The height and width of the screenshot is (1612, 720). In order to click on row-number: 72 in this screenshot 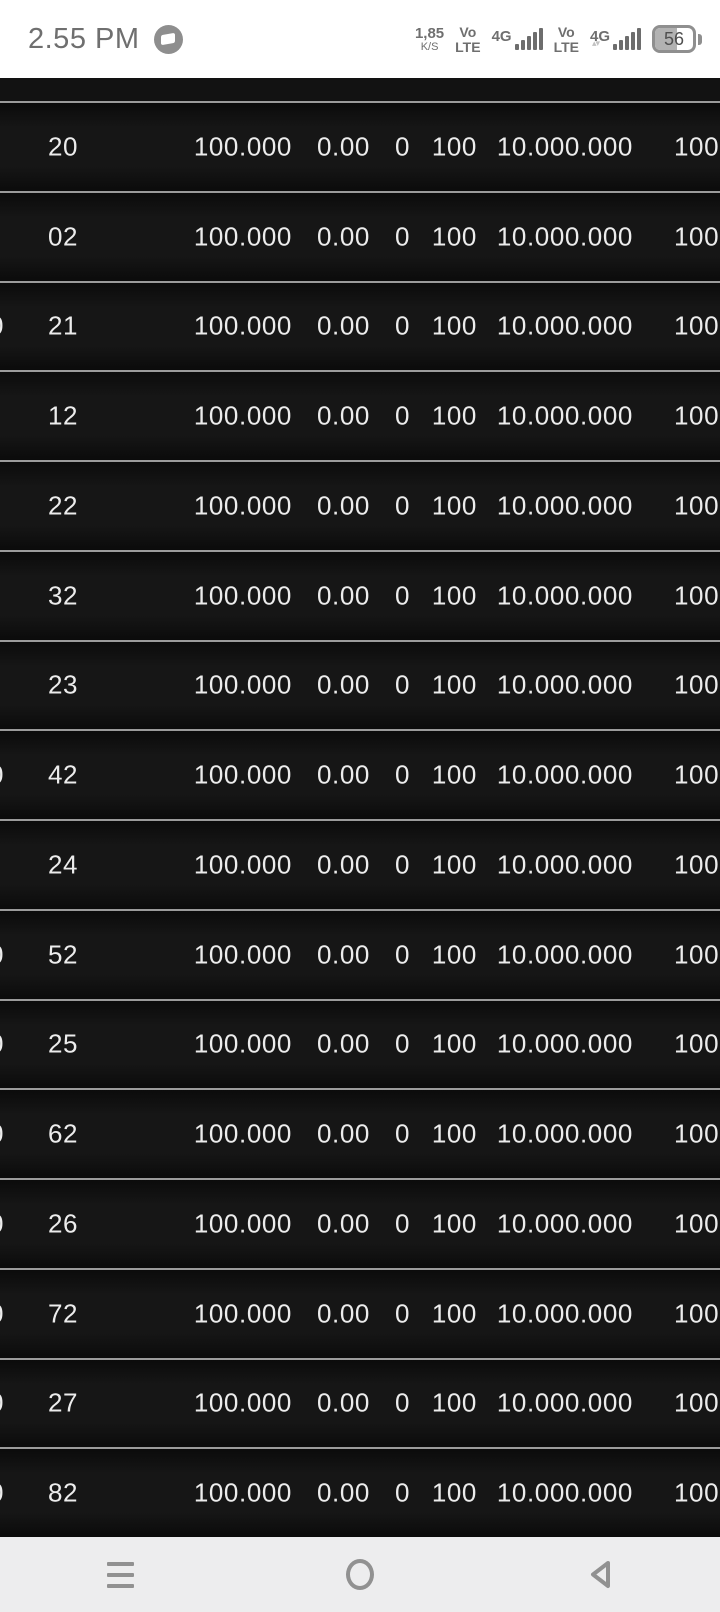, I will do `click(63, 1313)`.